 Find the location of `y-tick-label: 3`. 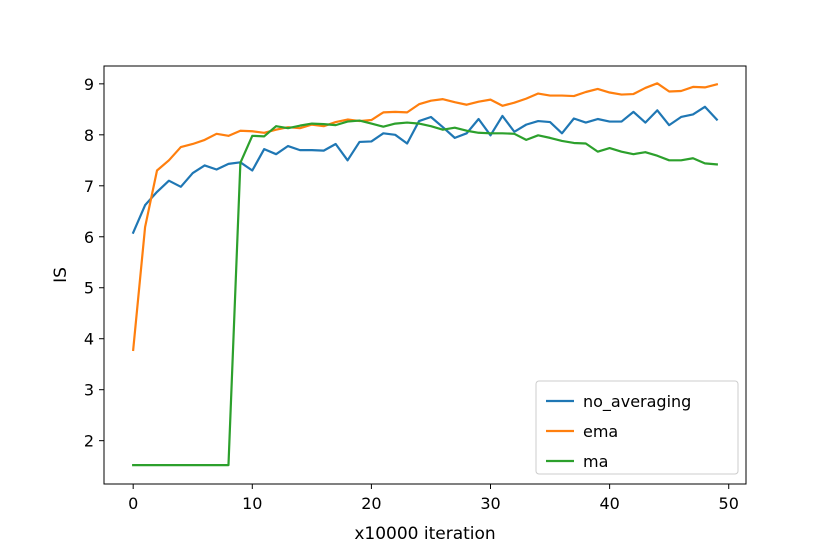

y-tick-label: 3 is located at coordinates (89, 390).